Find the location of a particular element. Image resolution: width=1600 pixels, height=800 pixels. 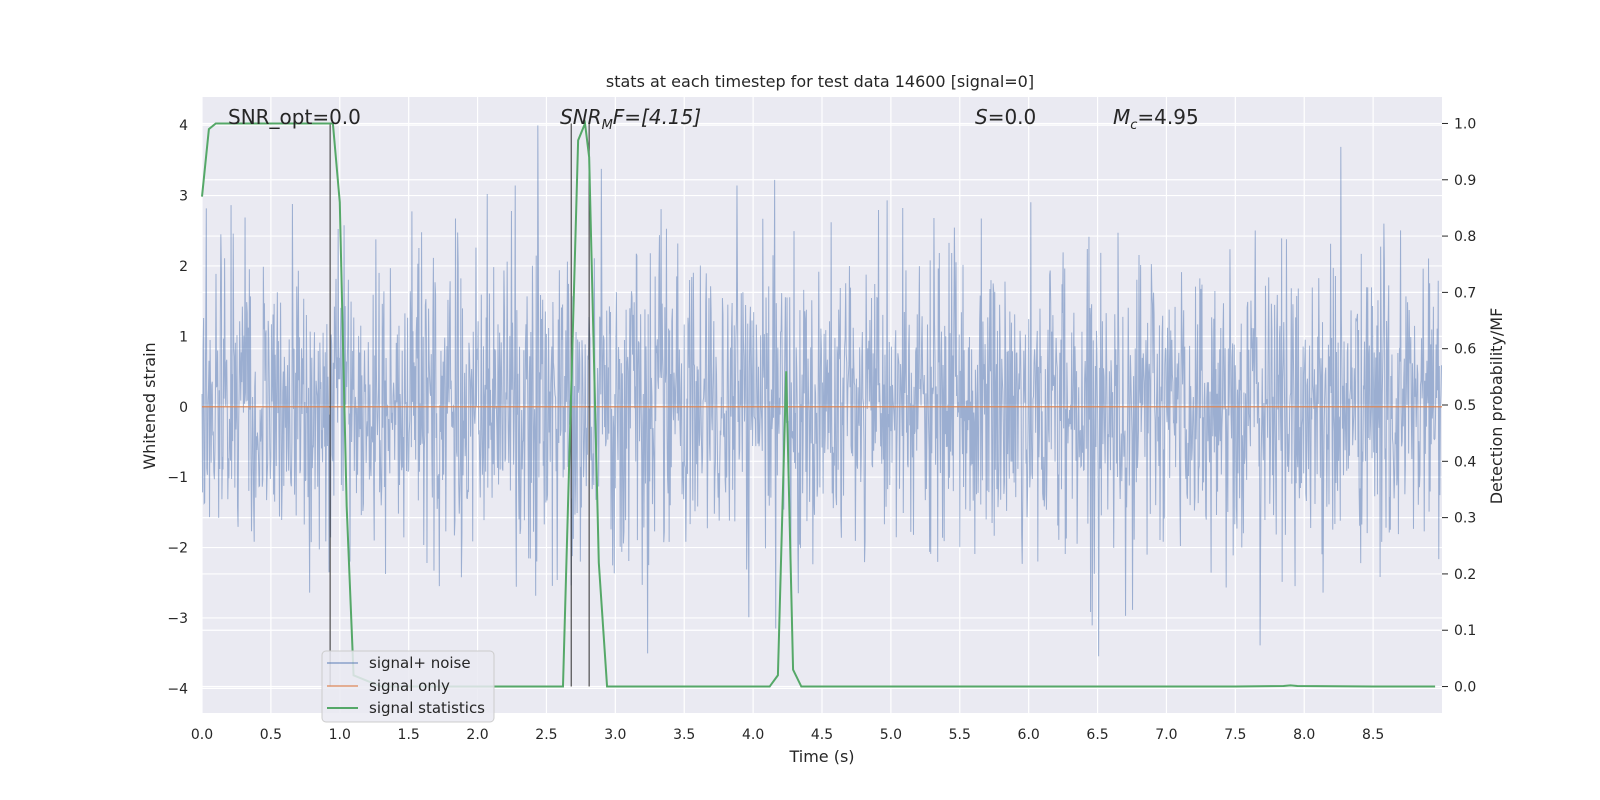

x-tick-label: 4.0 is located at coordinates (753, 735).